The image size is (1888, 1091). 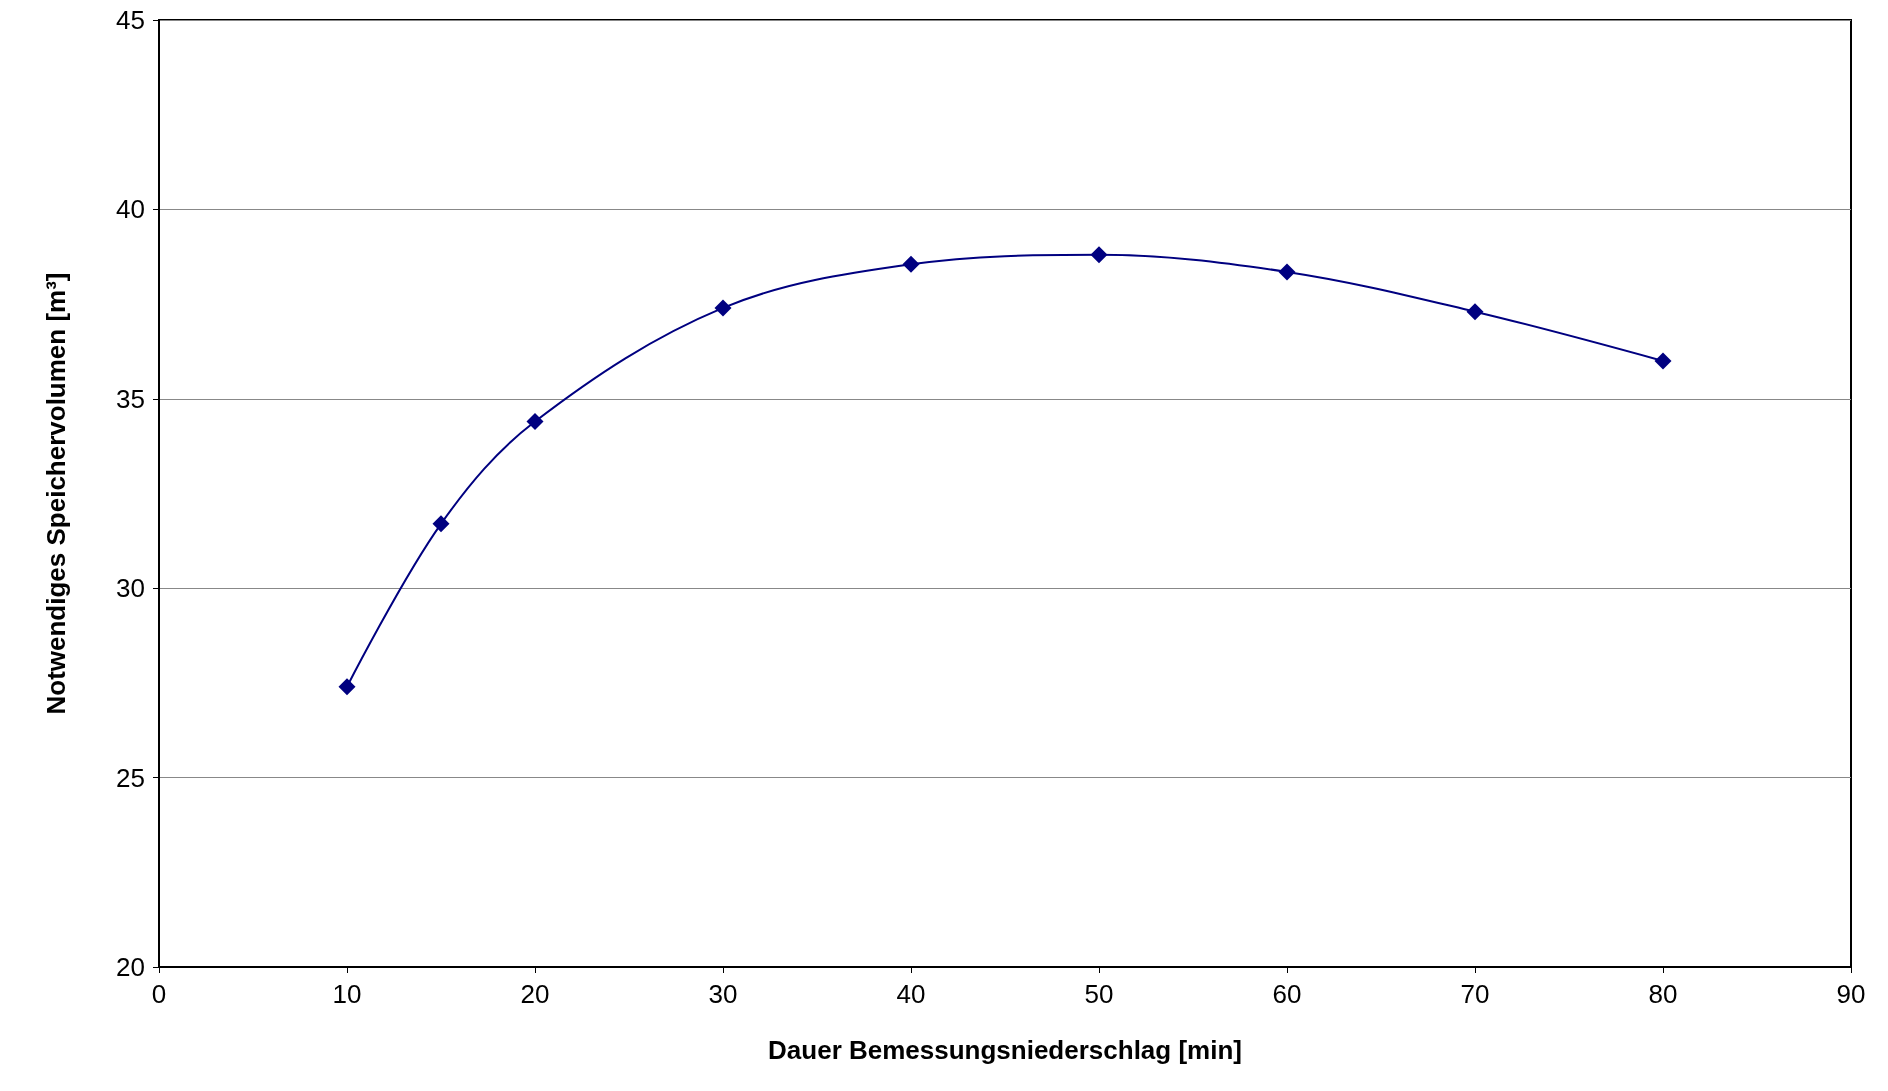 What do you see at coordinates (1005, 1050) in the screenshot?
I see `x-axis-title: Dauer Bemessungsniederschlag [min]` at bounding box center [1005, 1050].